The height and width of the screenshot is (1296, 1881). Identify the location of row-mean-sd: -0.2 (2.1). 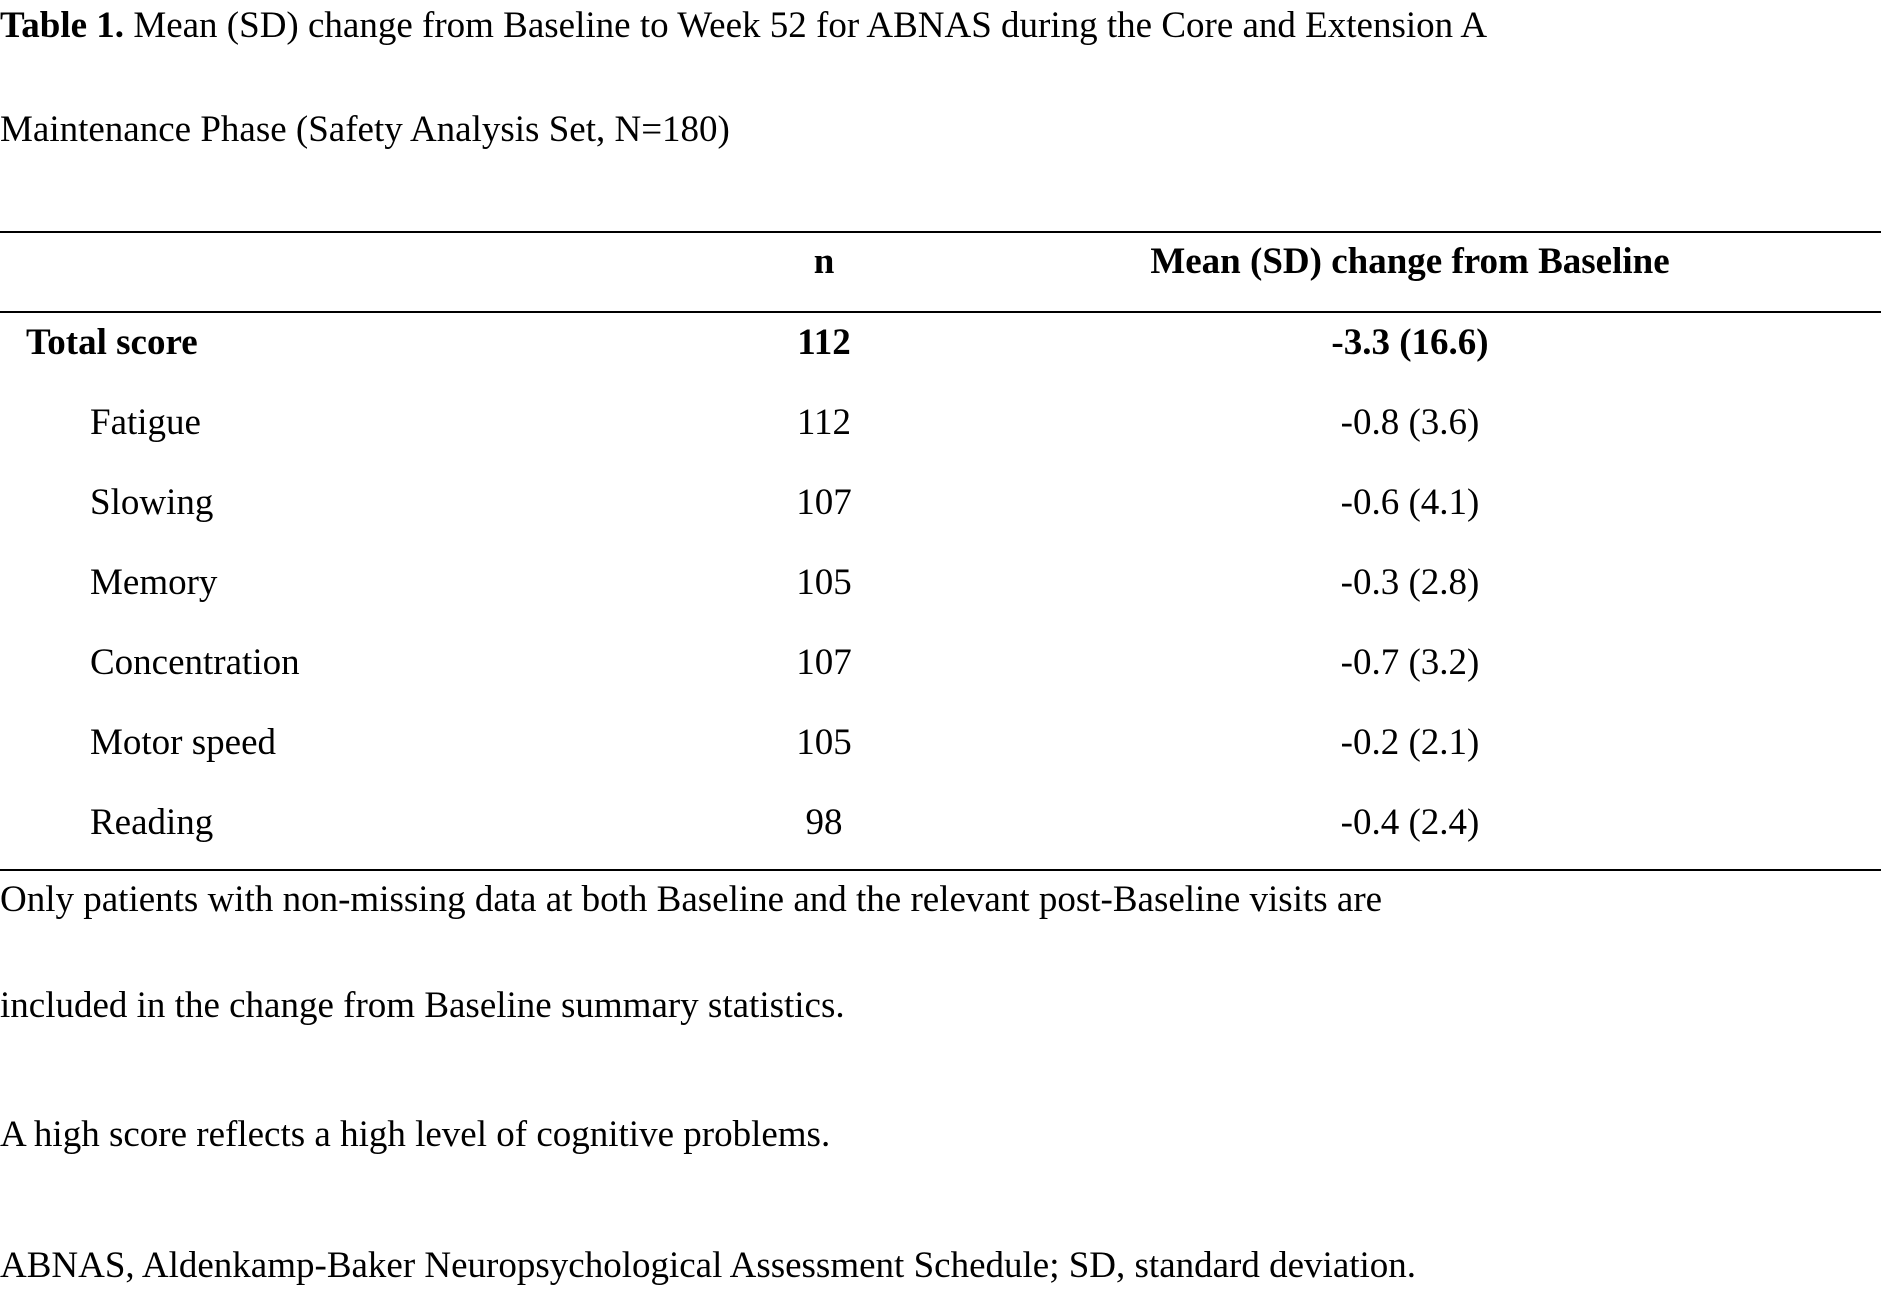
(1410, 742).